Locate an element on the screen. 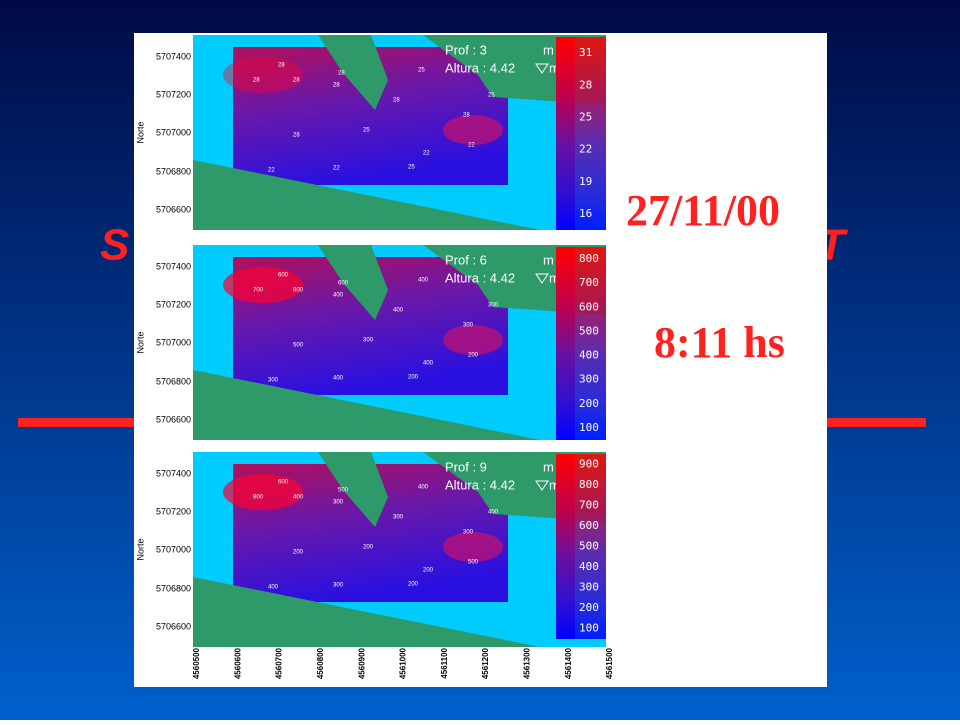 The height and width of the screenshot is (725, 960). depth-label: Prof : 3 is located at coordinates (466, 49).